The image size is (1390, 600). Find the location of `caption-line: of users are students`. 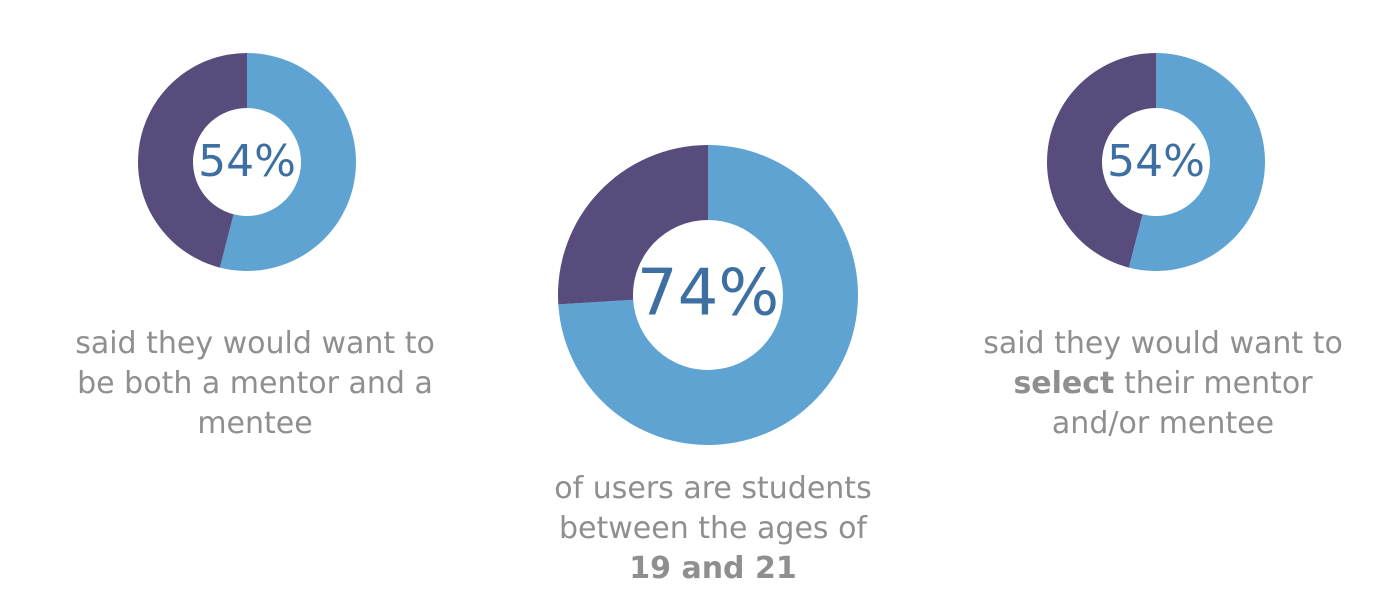

caption-line: of users are students is located at coordinates (712, 488).